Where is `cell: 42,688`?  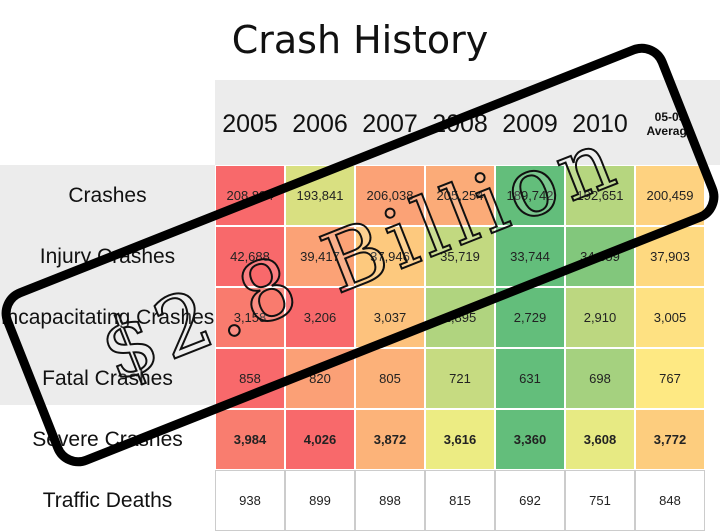 cell: 42,688 is located at coordinates (250, 256).